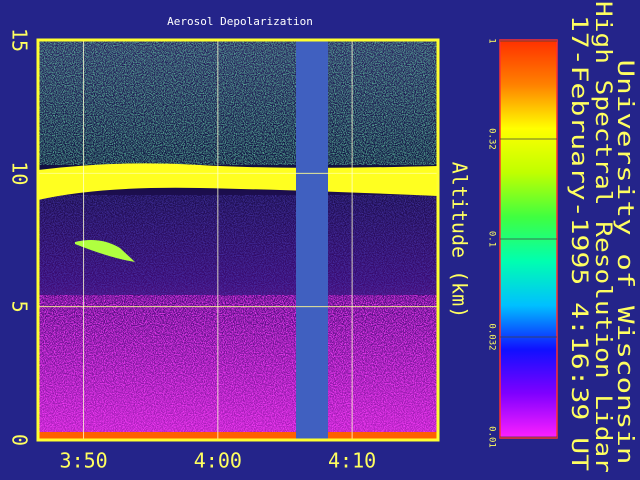 This screenshot has width=640, height=480. I want to click on y-tick-label: 10, so click(20, 173).